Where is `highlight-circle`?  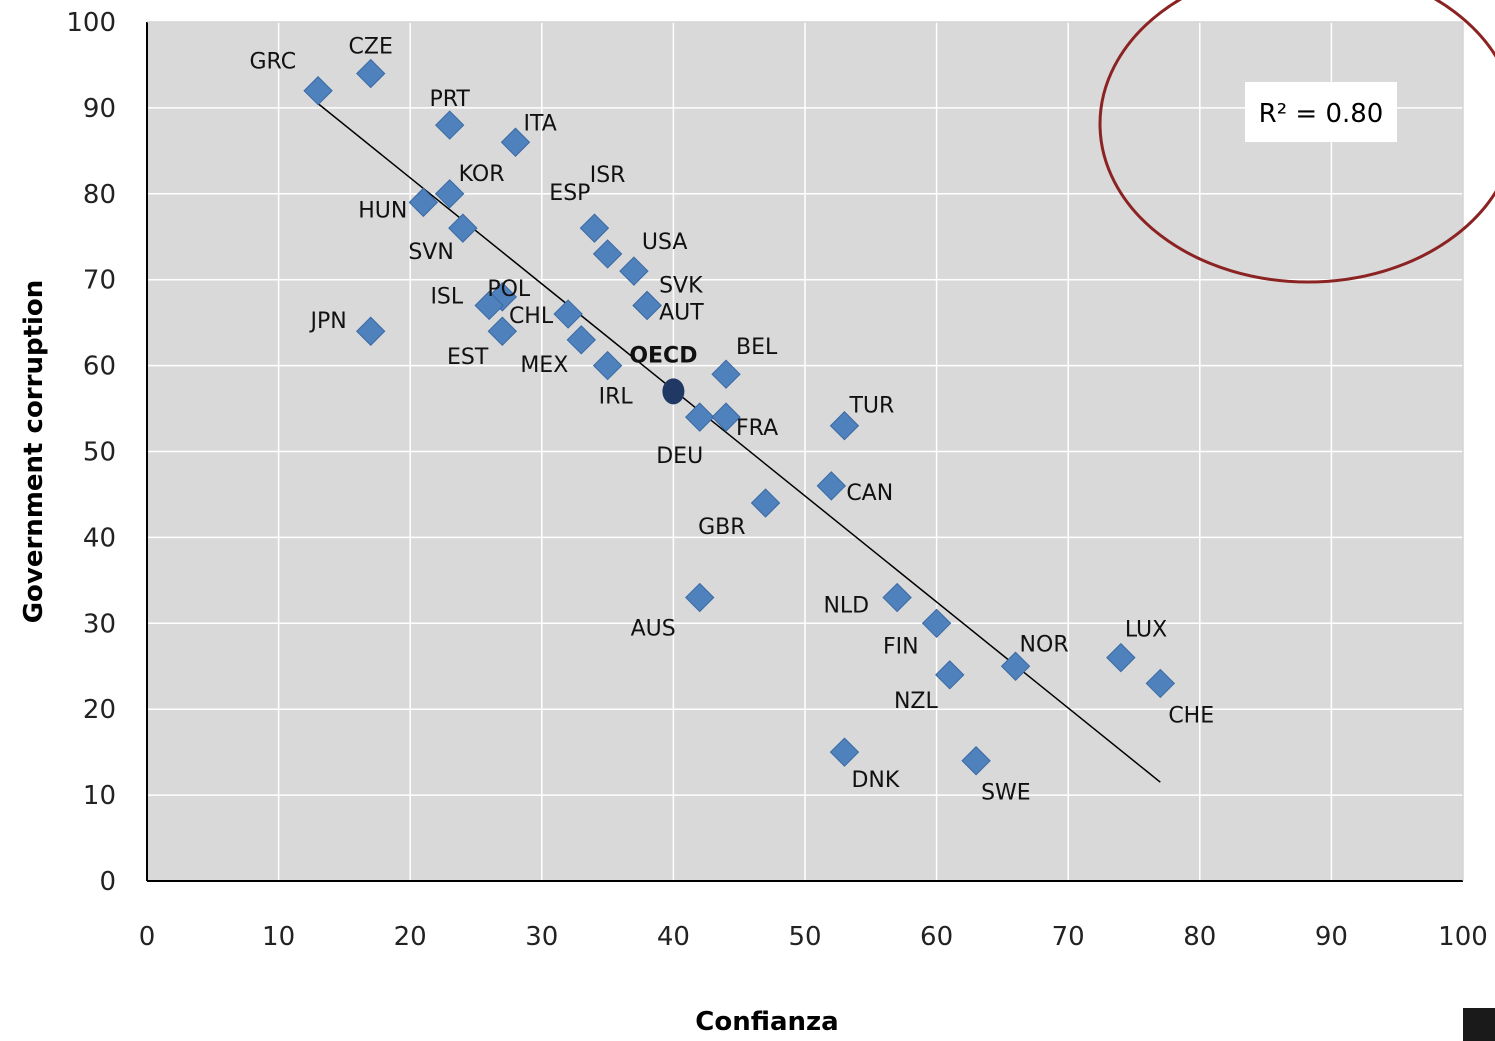 highlight-circle is located at coordinates (1296, 142).